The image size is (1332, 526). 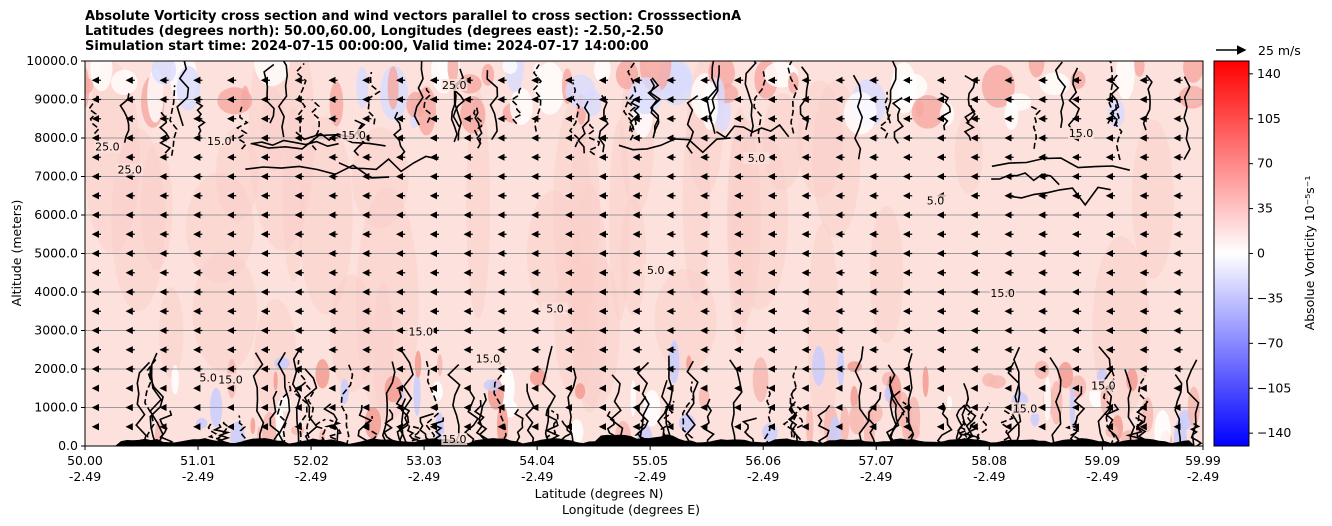 I want to click on x-tick-label-lat: 55.05, so click(x=650, y=460).